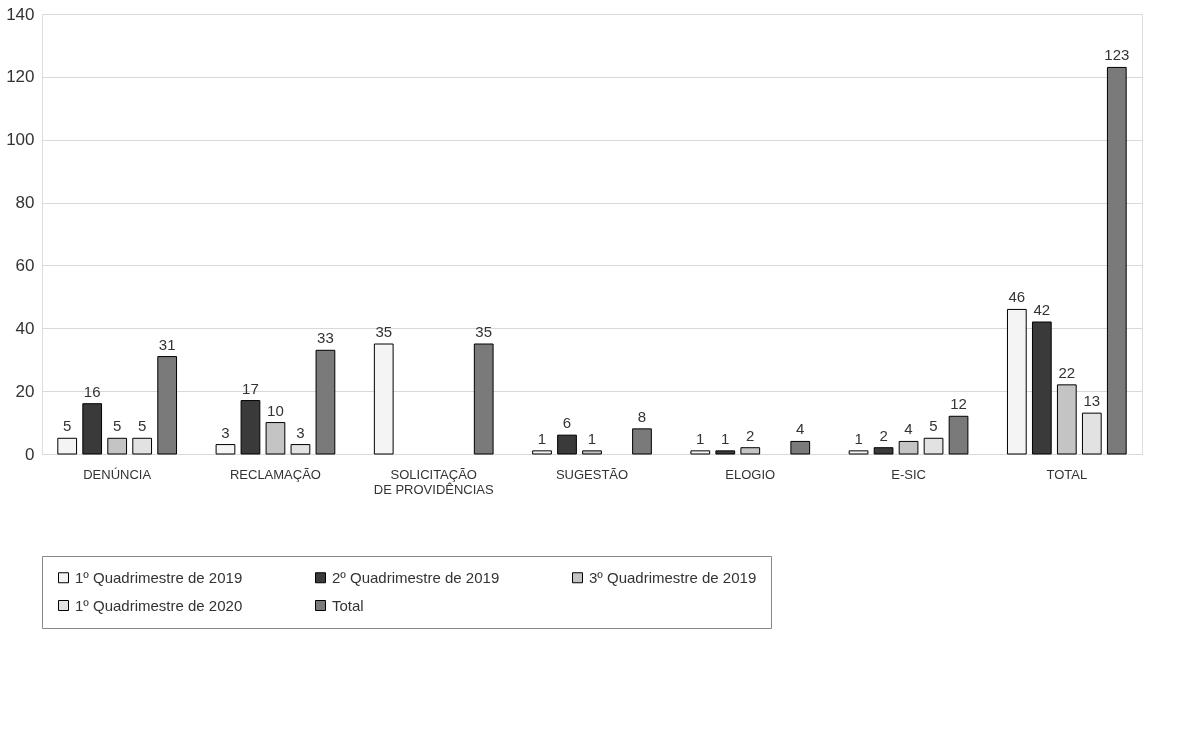  What do you see at coordinates (167, 344) in the screenshot?
I see `data-label: 31` at bounding box center [167, 344].